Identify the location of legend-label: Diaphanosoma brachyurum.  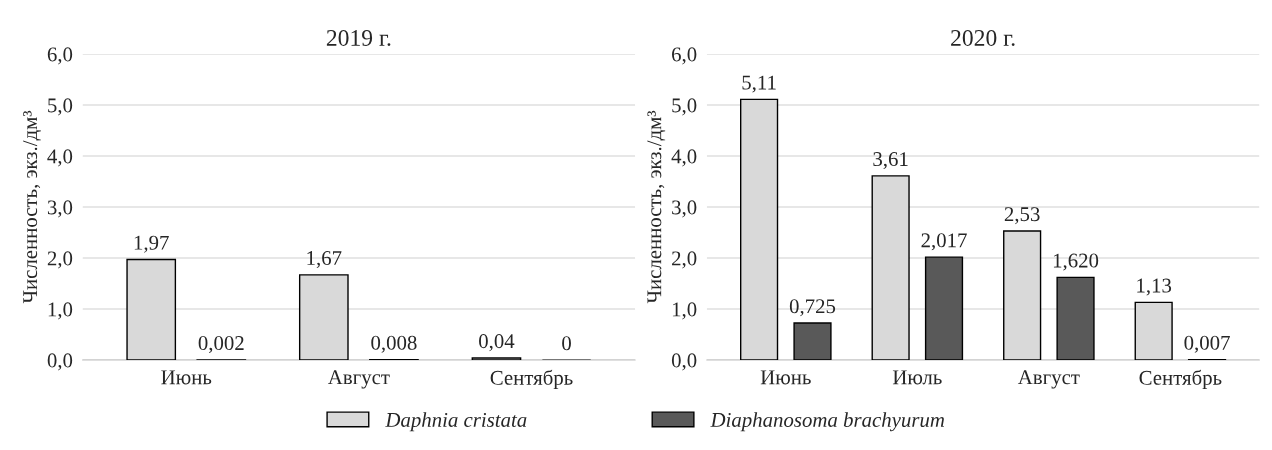
(827, 422).